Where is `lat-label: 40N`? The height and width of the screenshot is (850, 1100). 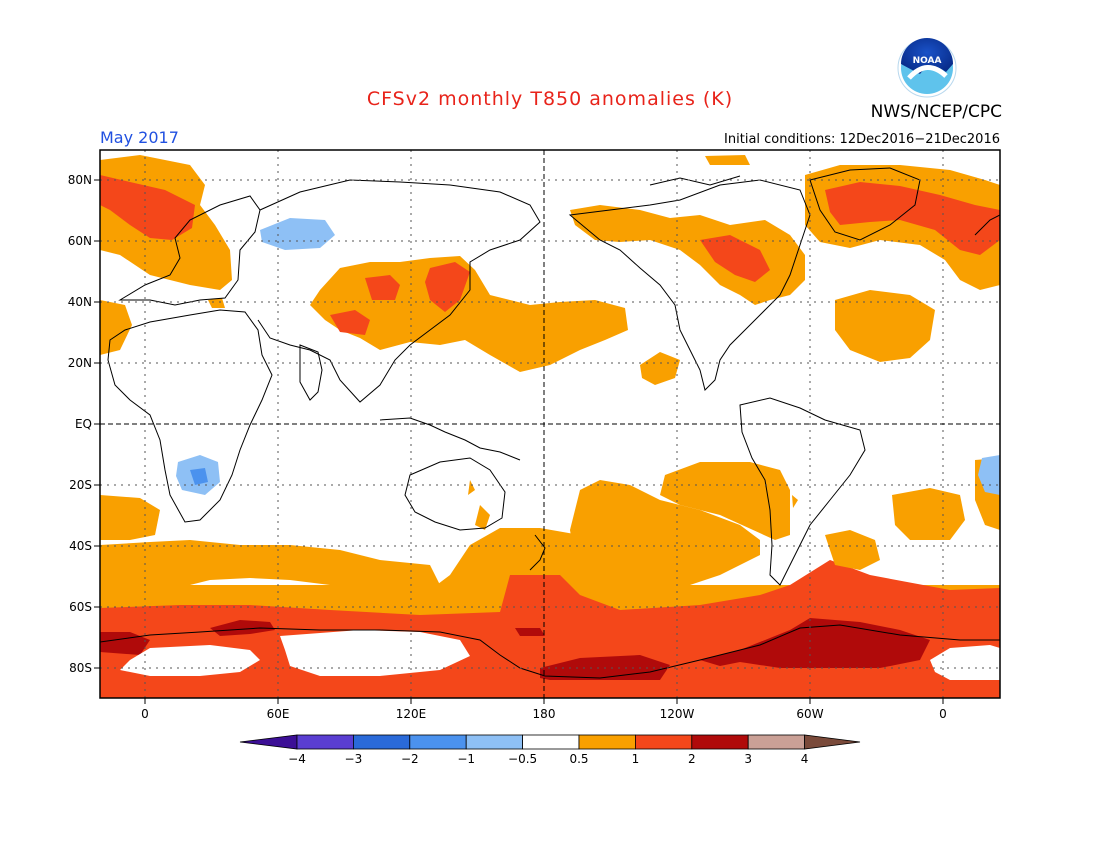
lat-label: 40N is located at coordinates (80, 302).